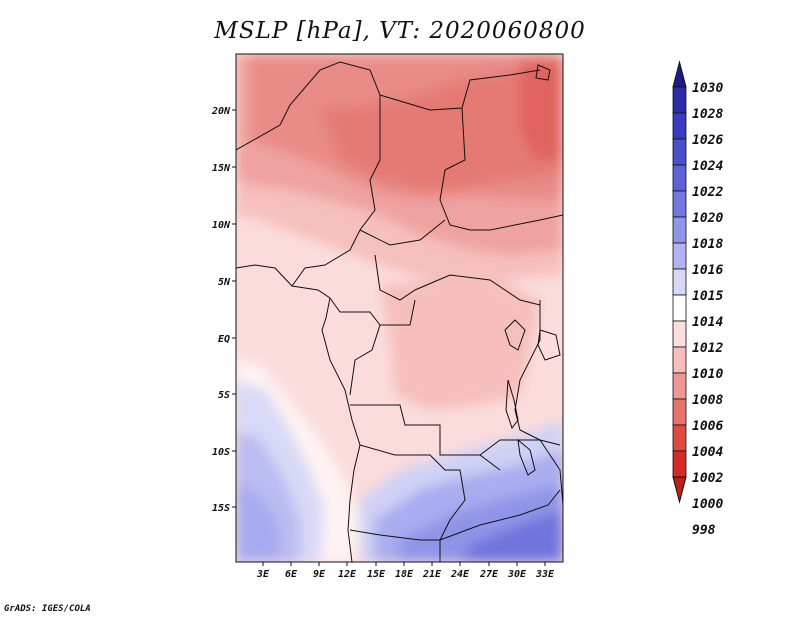 The width and height of the screenshot is (800, 618). Describe the element at coordinates (707, 400) in the screenshot. I see `colorbar-level-label: 1008` at that location.